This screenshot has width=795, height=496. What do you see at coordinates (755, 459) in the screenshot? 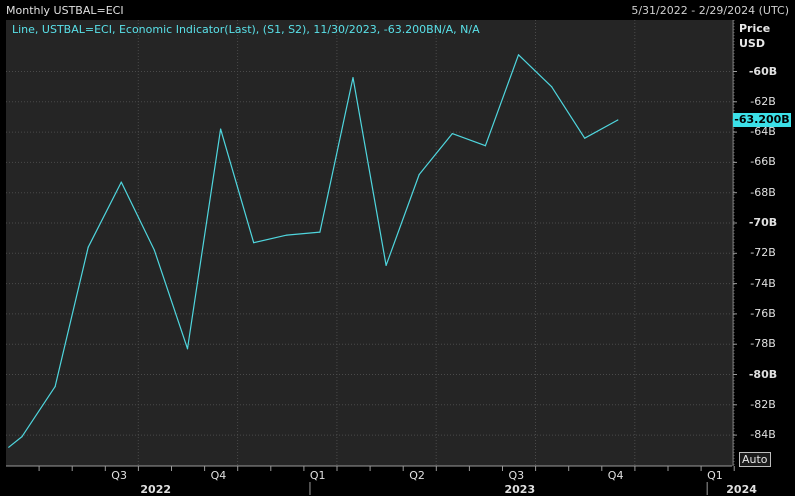
I see `auto-scale-button: Auto` at bounding box center [755, 459].